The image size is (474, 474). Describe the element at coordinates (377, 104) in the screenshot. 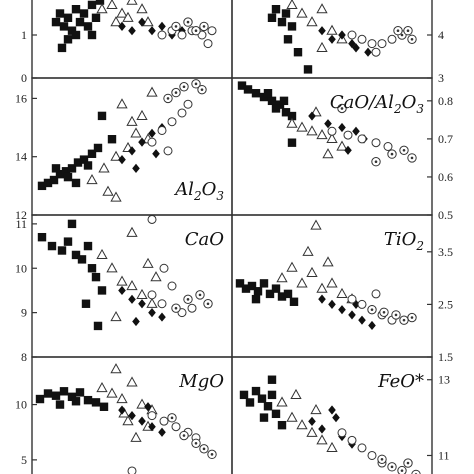

I see `panel-label: CaO/Al2O3` at that location.